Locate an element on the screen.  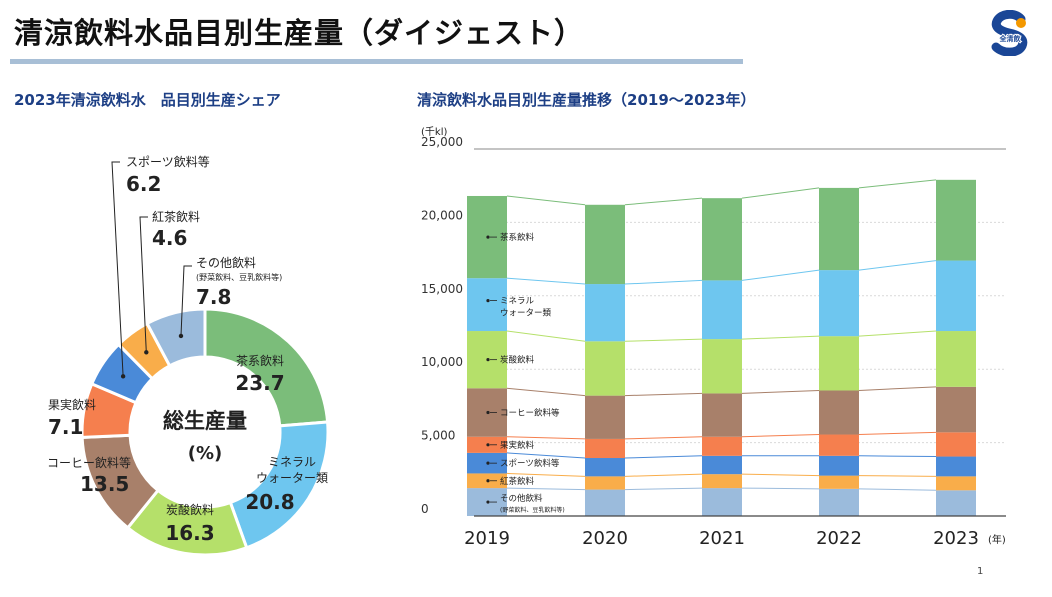
title-underline is located at coordinates (376, 61).